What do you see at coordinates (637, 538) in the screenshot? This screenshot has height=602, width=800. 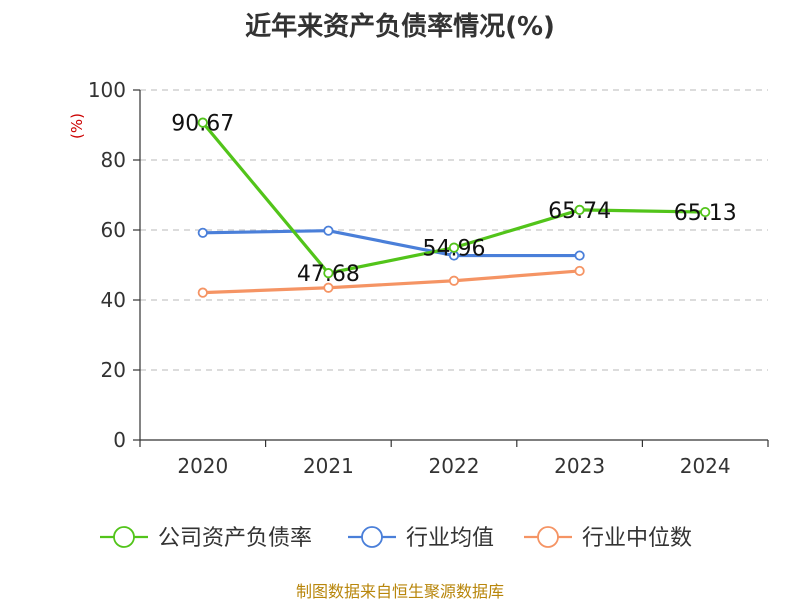 I see `legend-label: 行业中位数` at bounding box center [637, 538].